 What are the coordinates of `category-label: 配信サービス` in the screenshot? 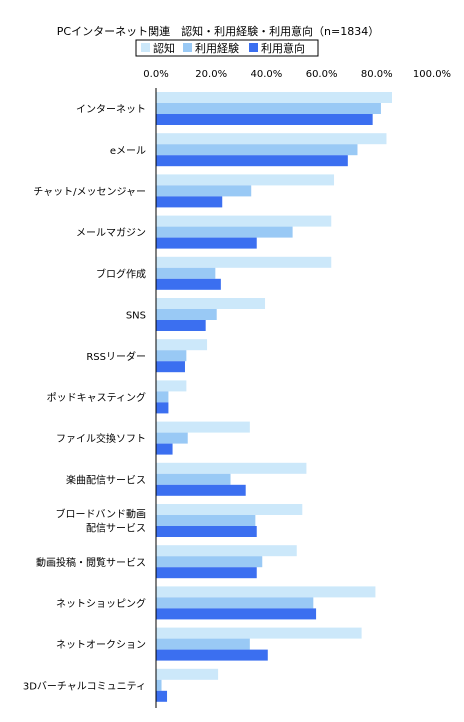 It's located at (116, 529).